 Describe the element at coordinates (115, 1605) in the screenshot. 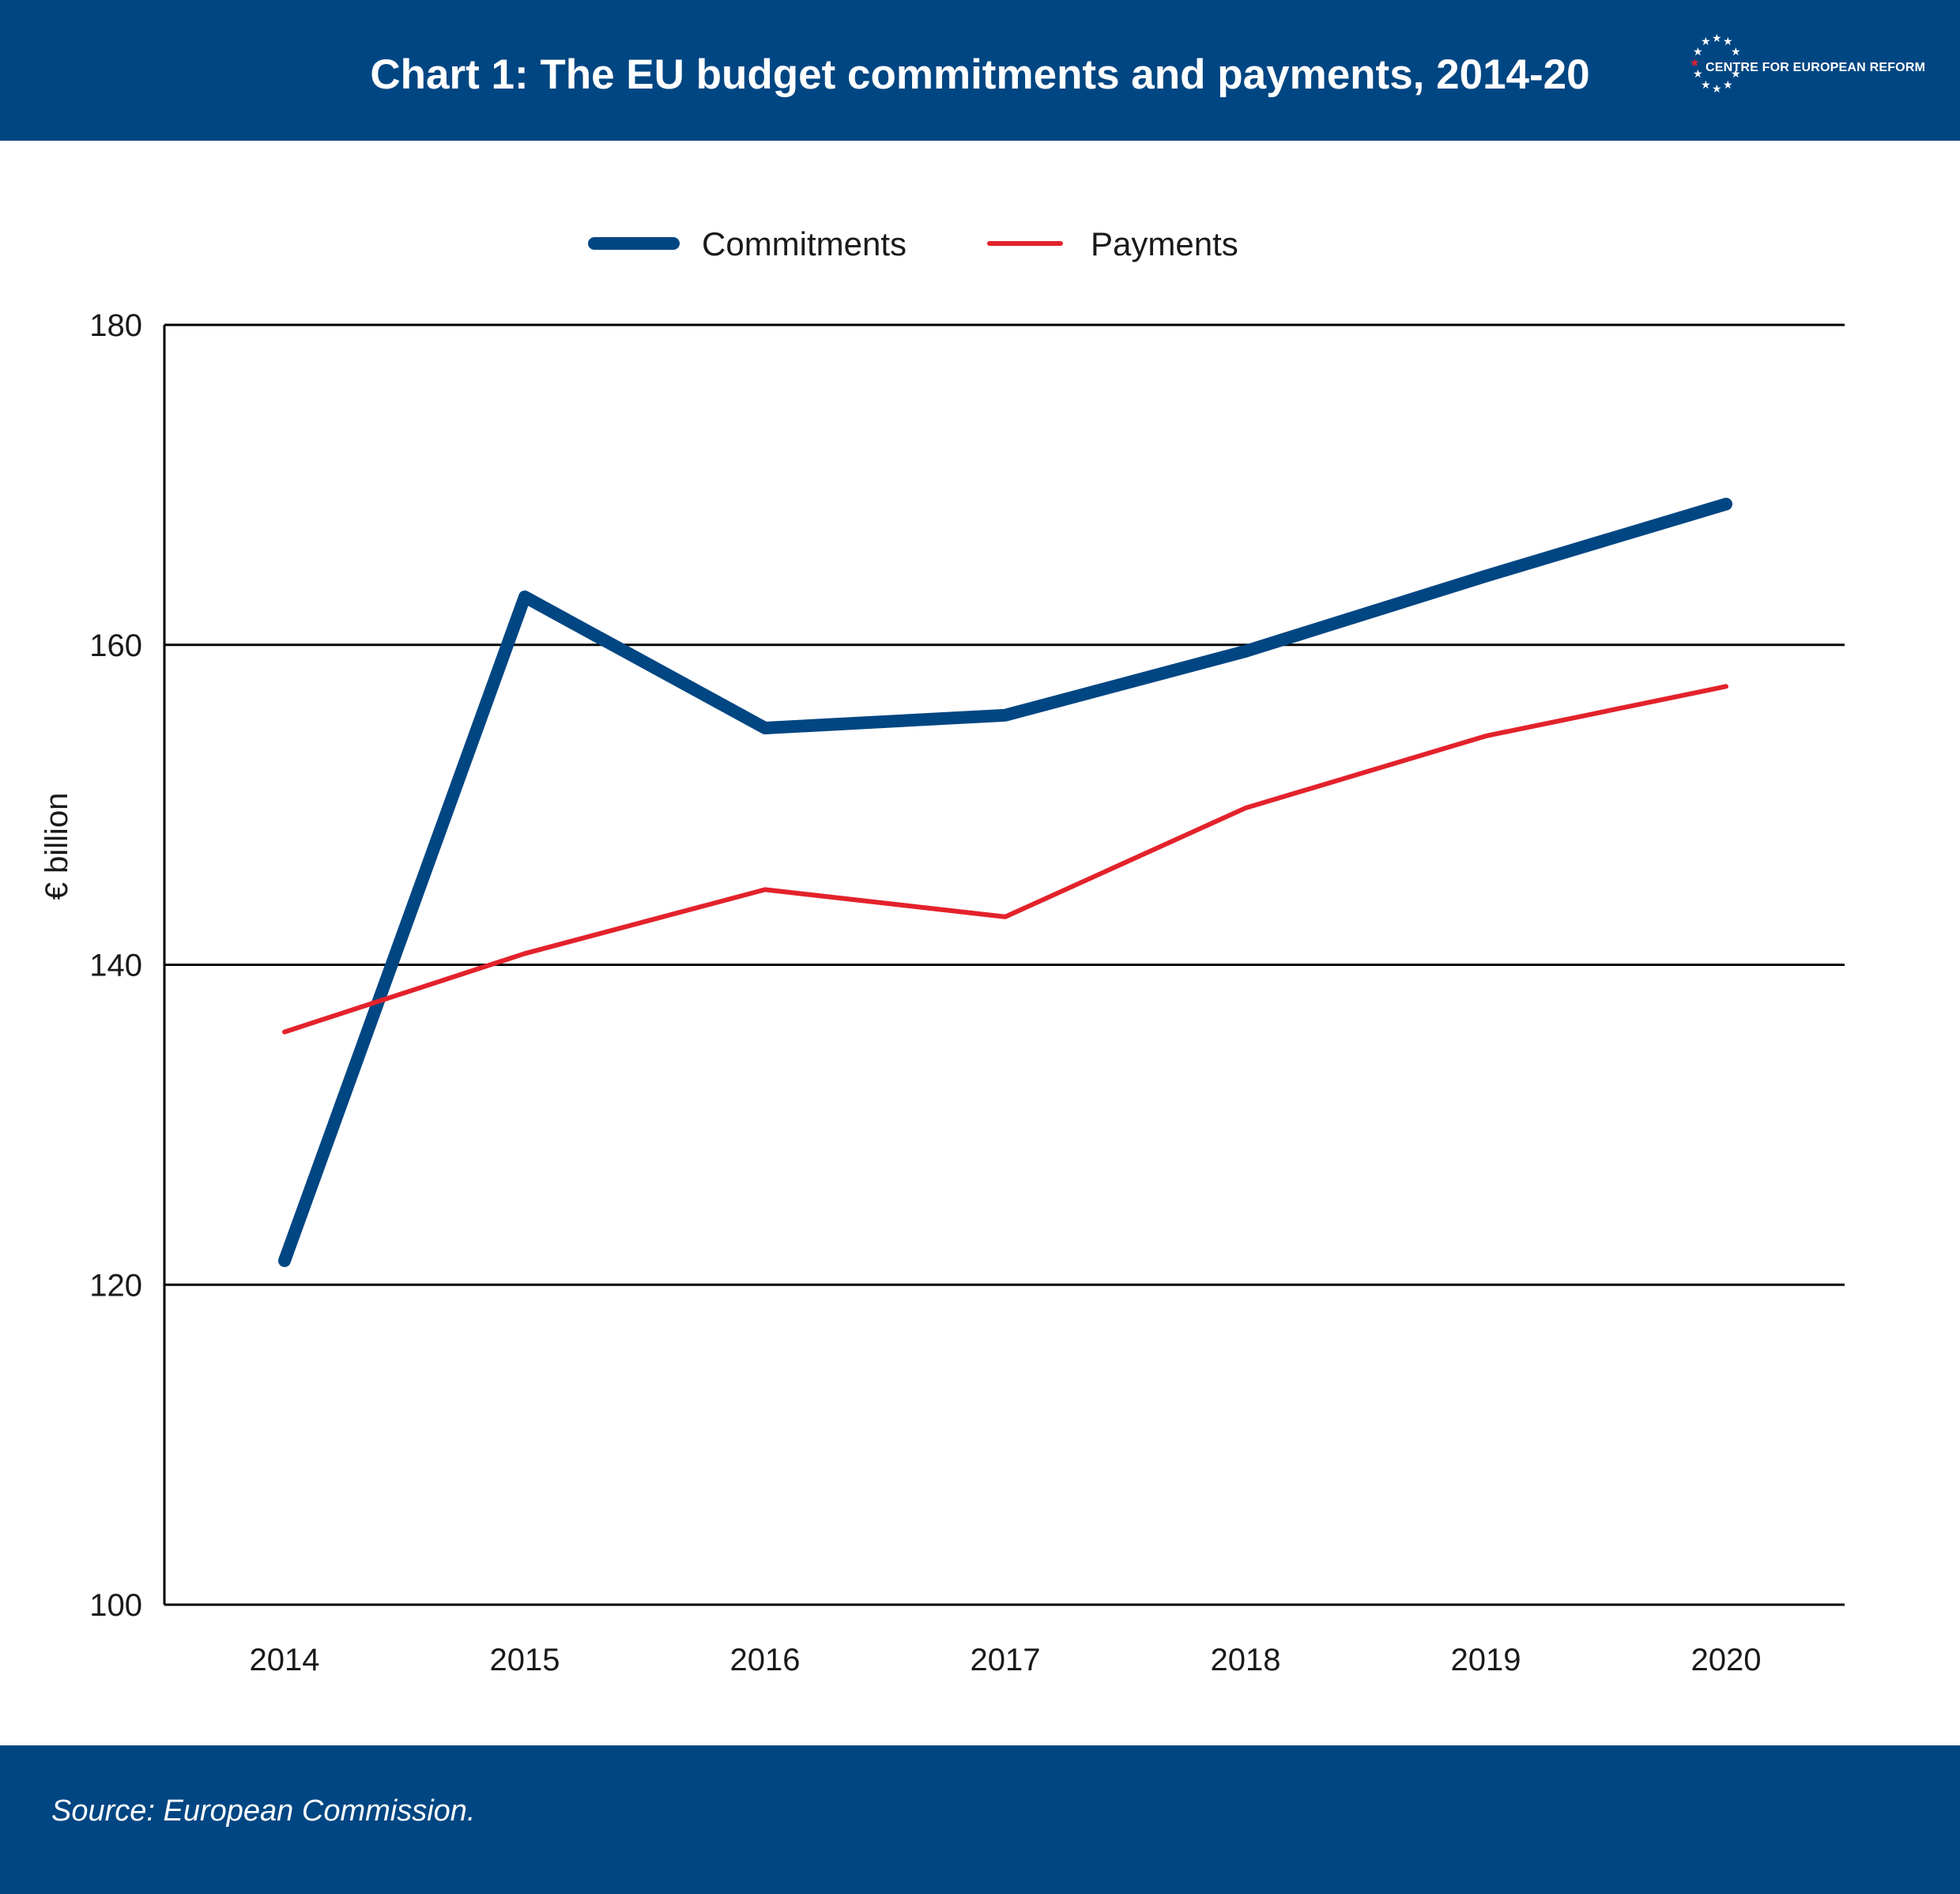

I see `y-tick-label: 100` at that location.